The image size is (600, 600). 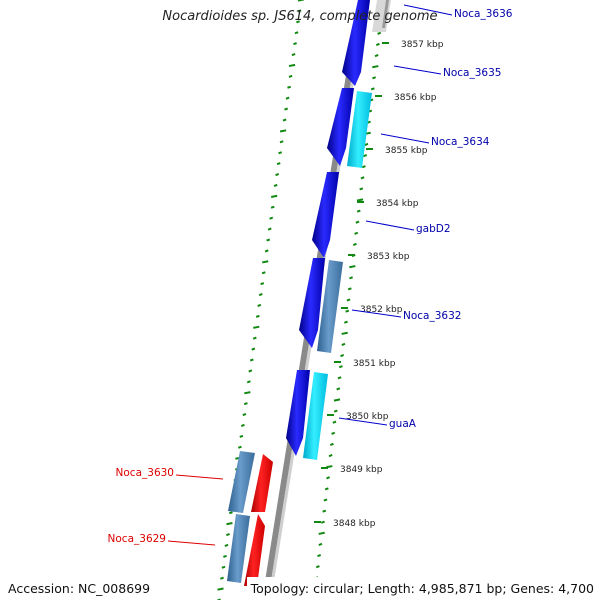 I want to click on kbp-tick-label: 3855 kbp, so click(x=406, y=151).